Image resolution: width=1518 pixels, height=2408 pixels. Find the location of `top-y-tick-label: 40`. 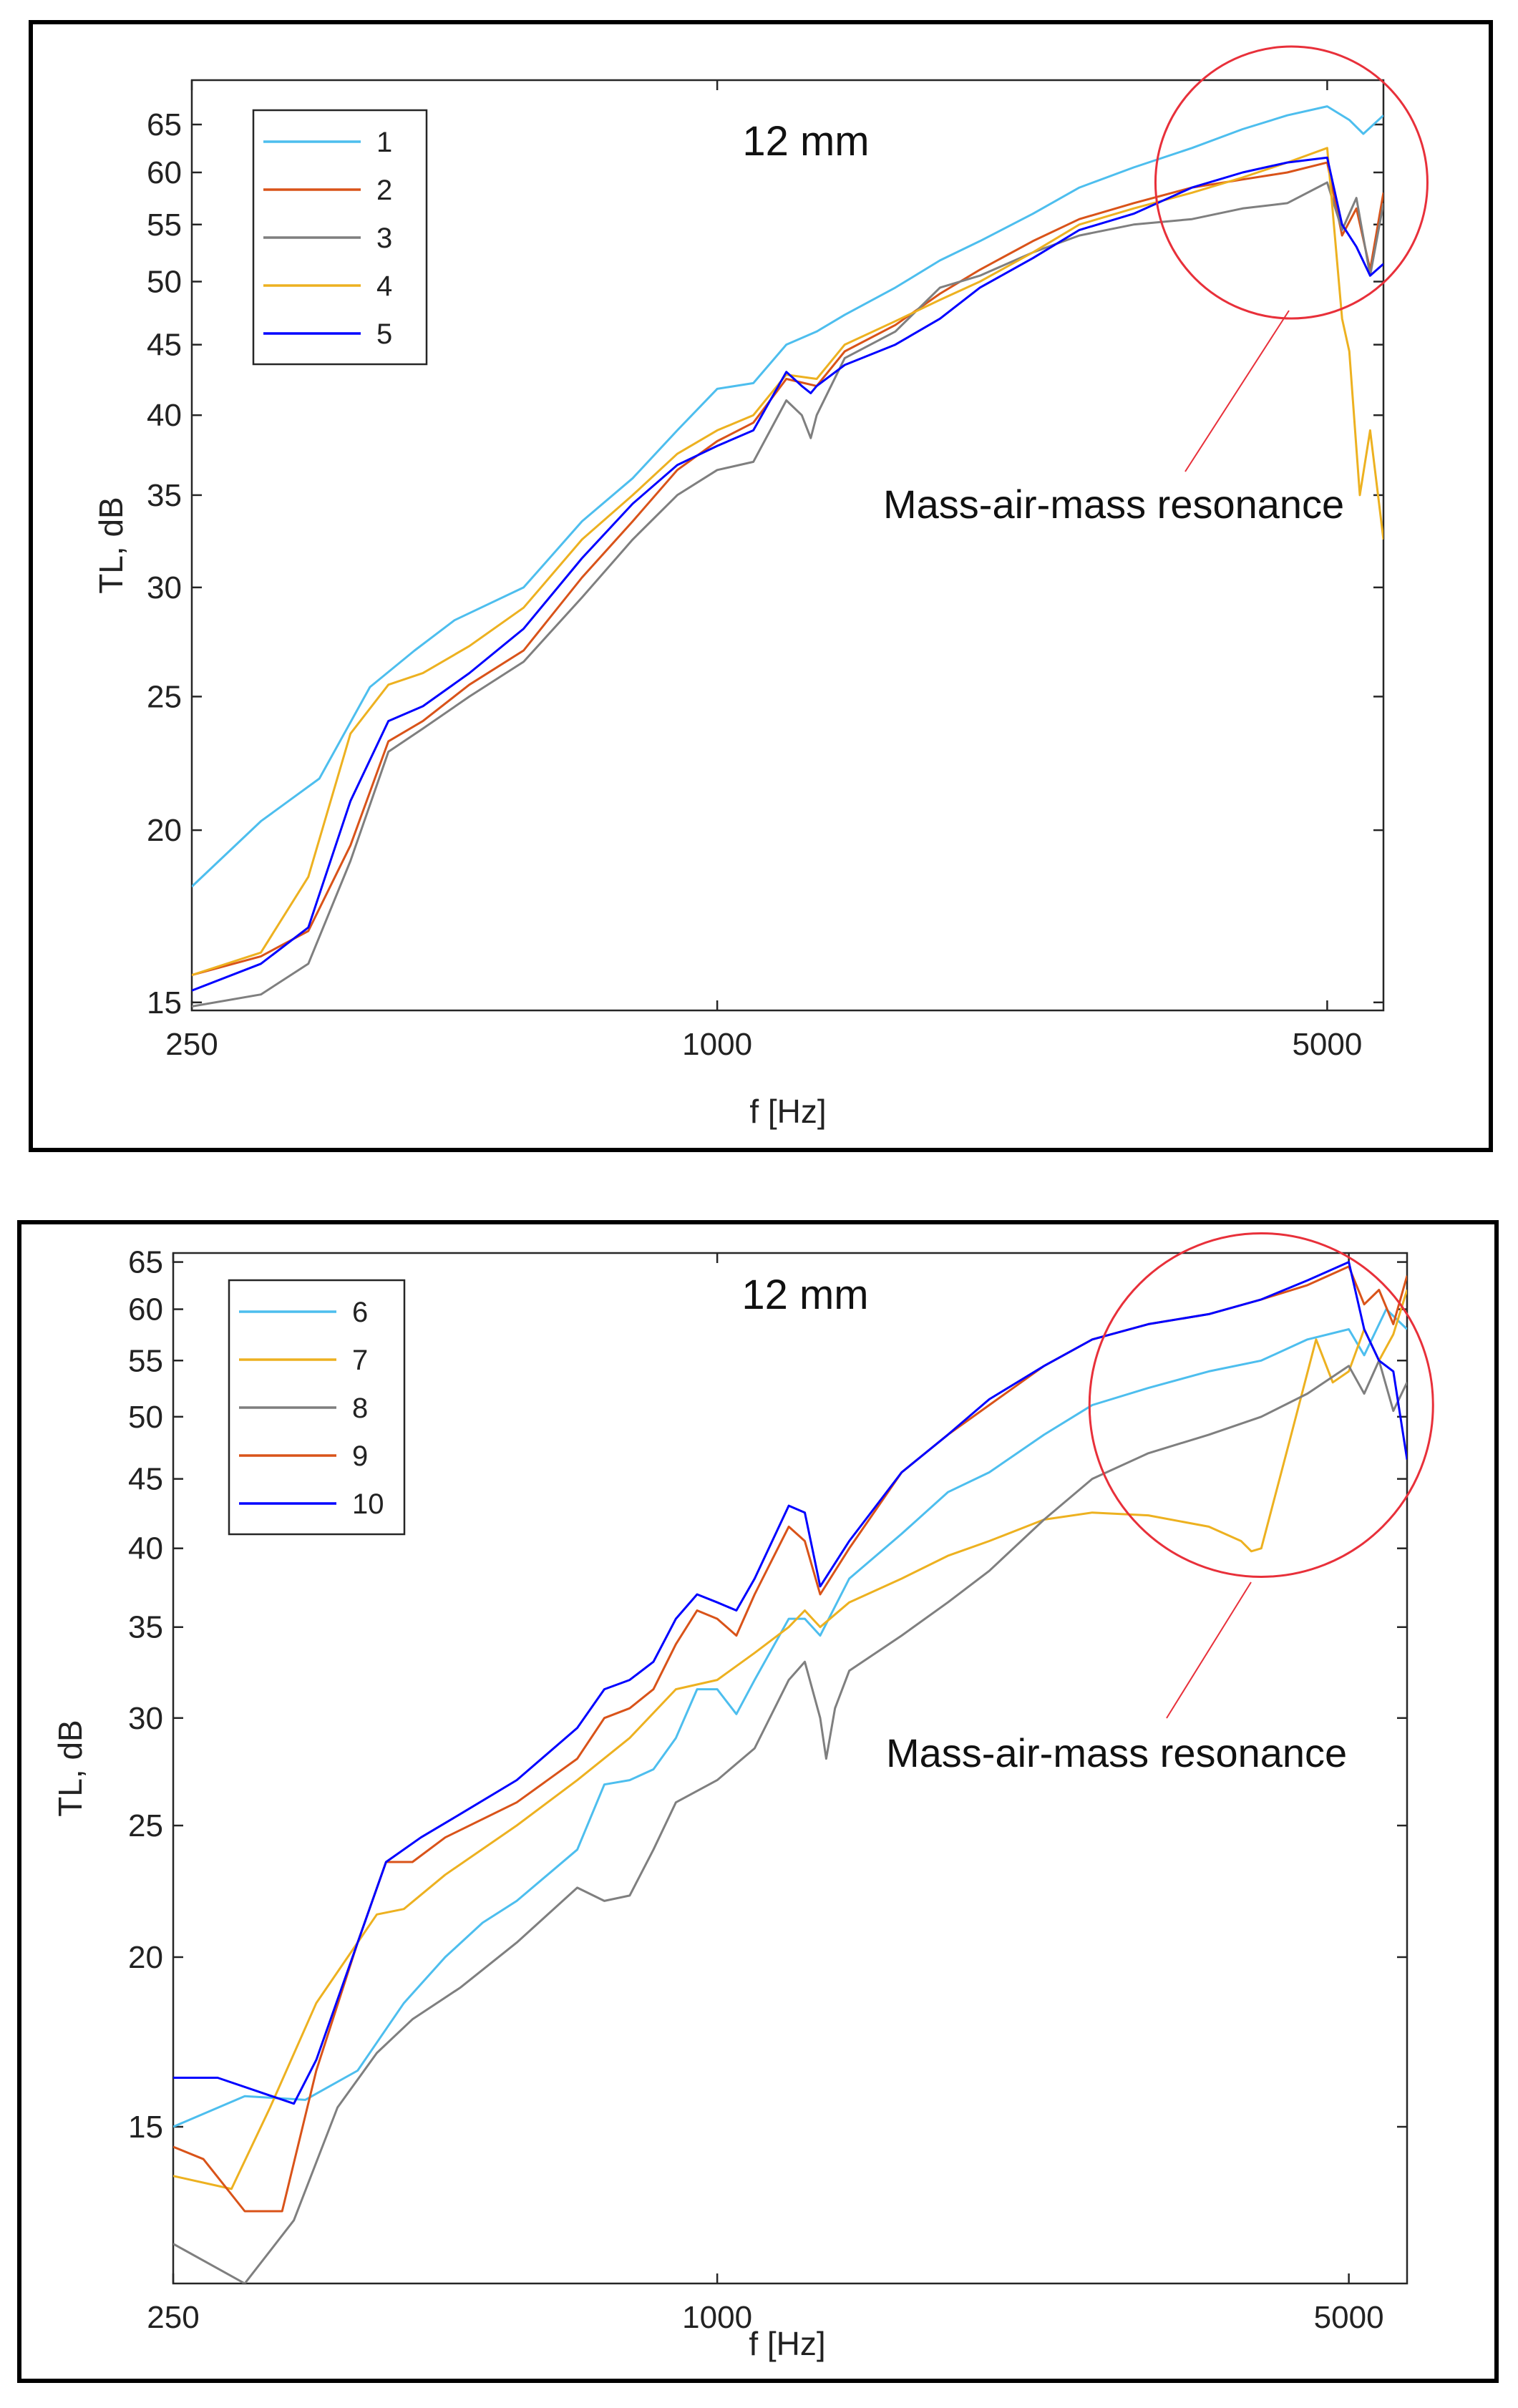

top-y-tick-label: 40 is located at coordinates (164, 415).